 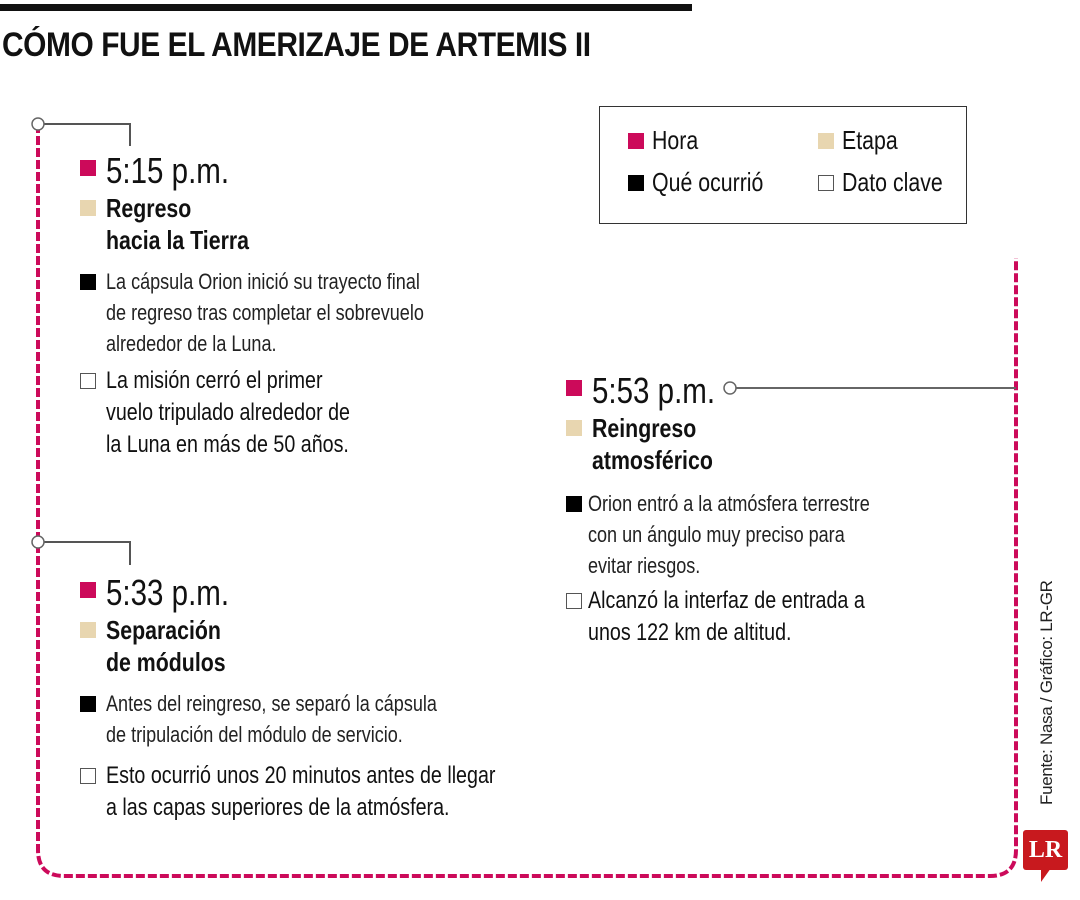 What do you see at coordinates (38, 124) in the screenshot?
I see `node-icon` at bounding box center [38, 124].